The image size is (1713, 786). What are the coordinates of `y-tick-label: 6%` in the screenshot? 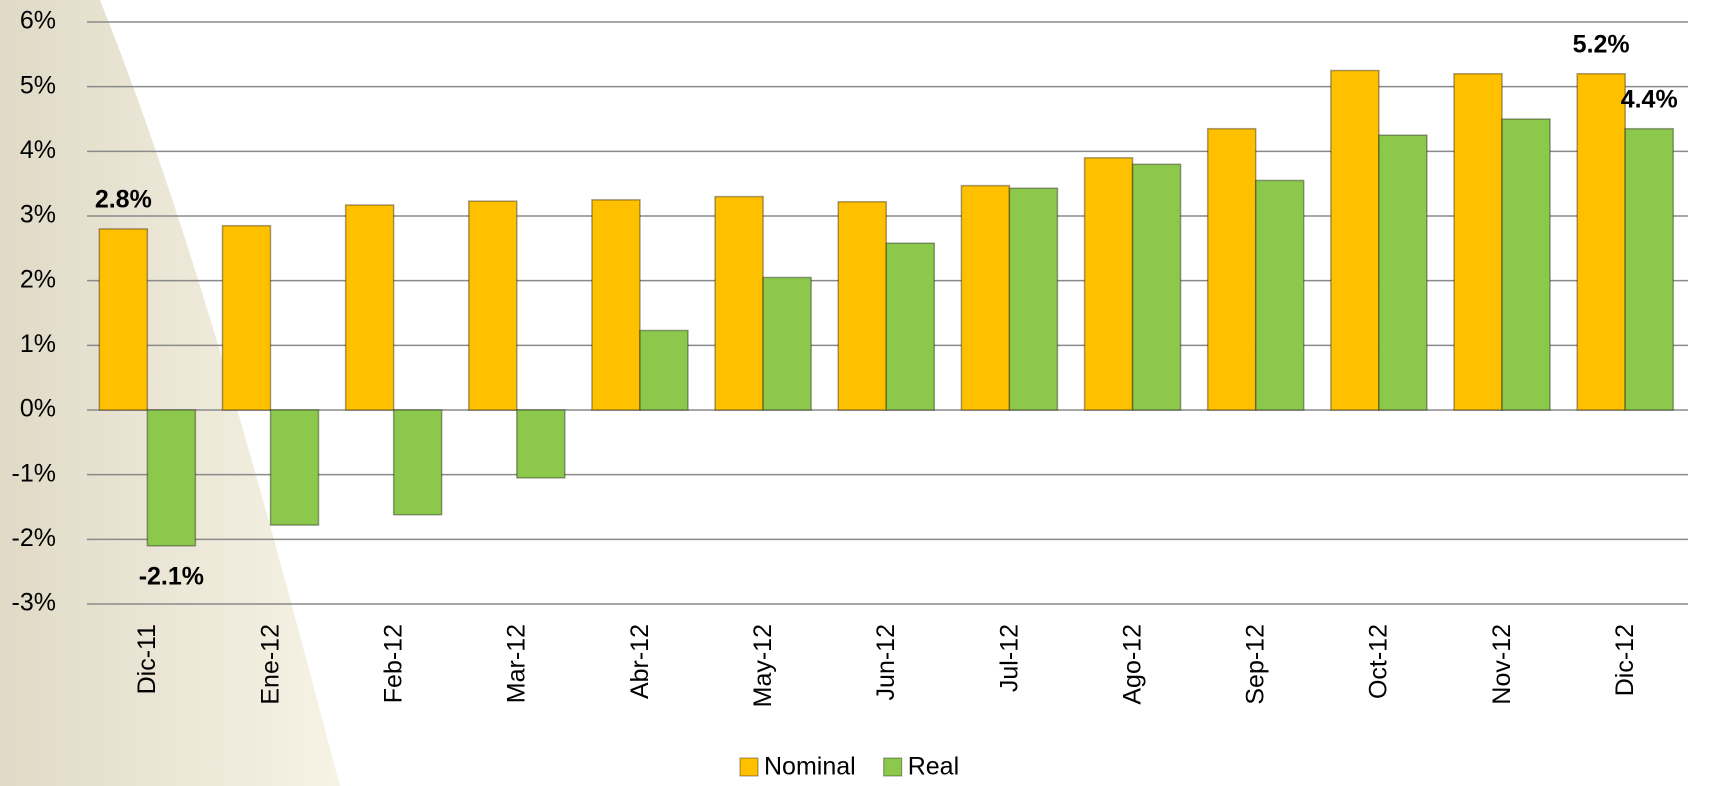 It's located at (38, 21).